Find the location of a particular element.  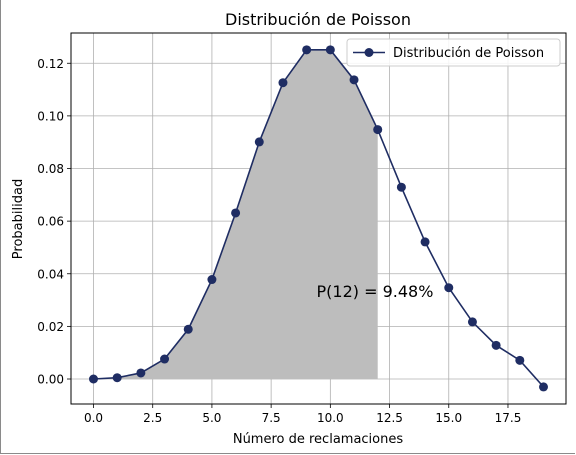

x-tick-label: 10.0 is located at coordinates (330, 418).